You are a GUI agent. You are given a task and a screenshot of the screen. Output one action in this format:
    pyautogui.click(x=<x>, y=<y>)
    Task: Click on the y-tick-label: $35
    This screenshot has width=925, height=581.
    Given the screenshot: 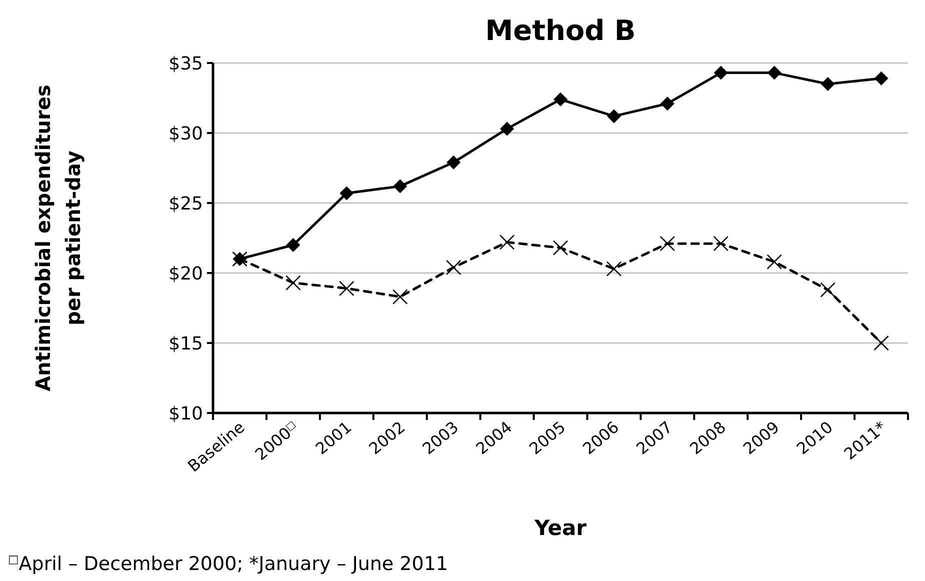 What is the action you would take?
    pyautogui.click(x=185, y=63)
    